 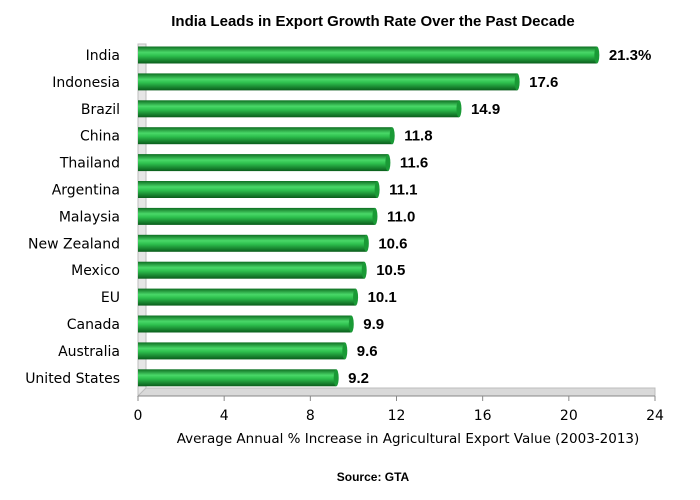 What do you see at coordinates (367, 55) in the screenshot?
I see `bar-india` at bounding box center [367, 55].